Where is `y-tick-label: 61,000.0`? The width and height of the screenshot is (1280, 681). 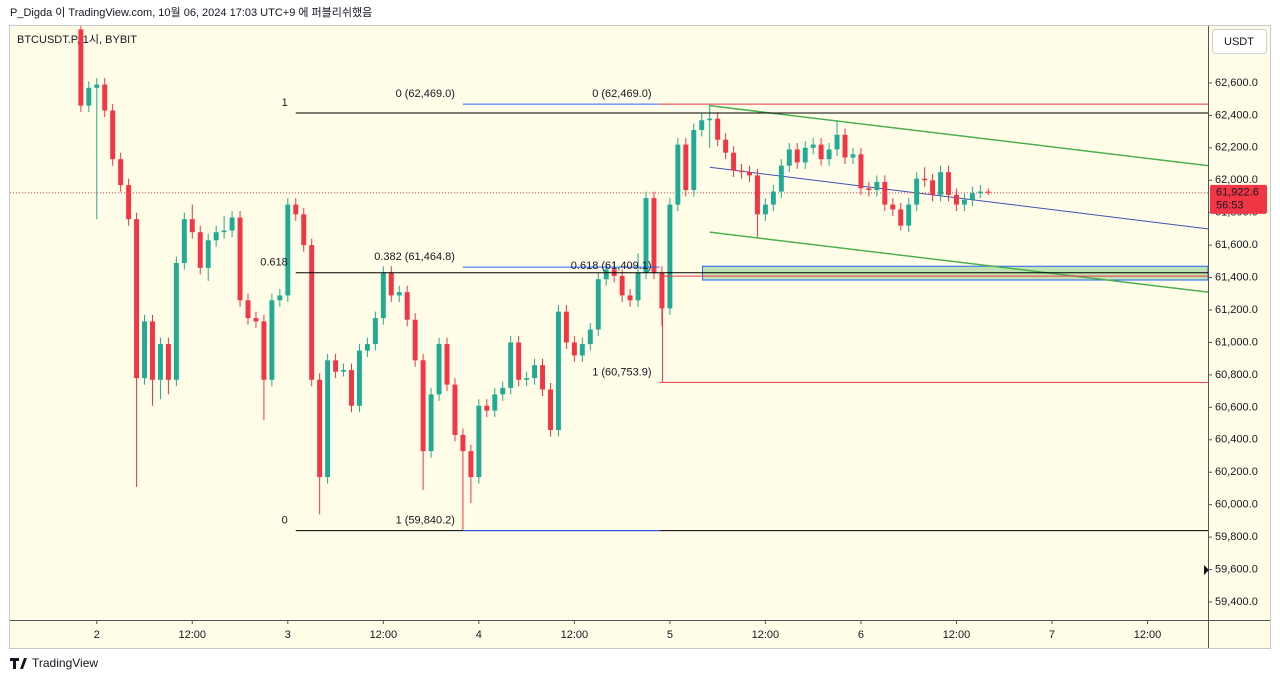 y-tick-label: 61,000.0 is located at coordinates (1236, 342).